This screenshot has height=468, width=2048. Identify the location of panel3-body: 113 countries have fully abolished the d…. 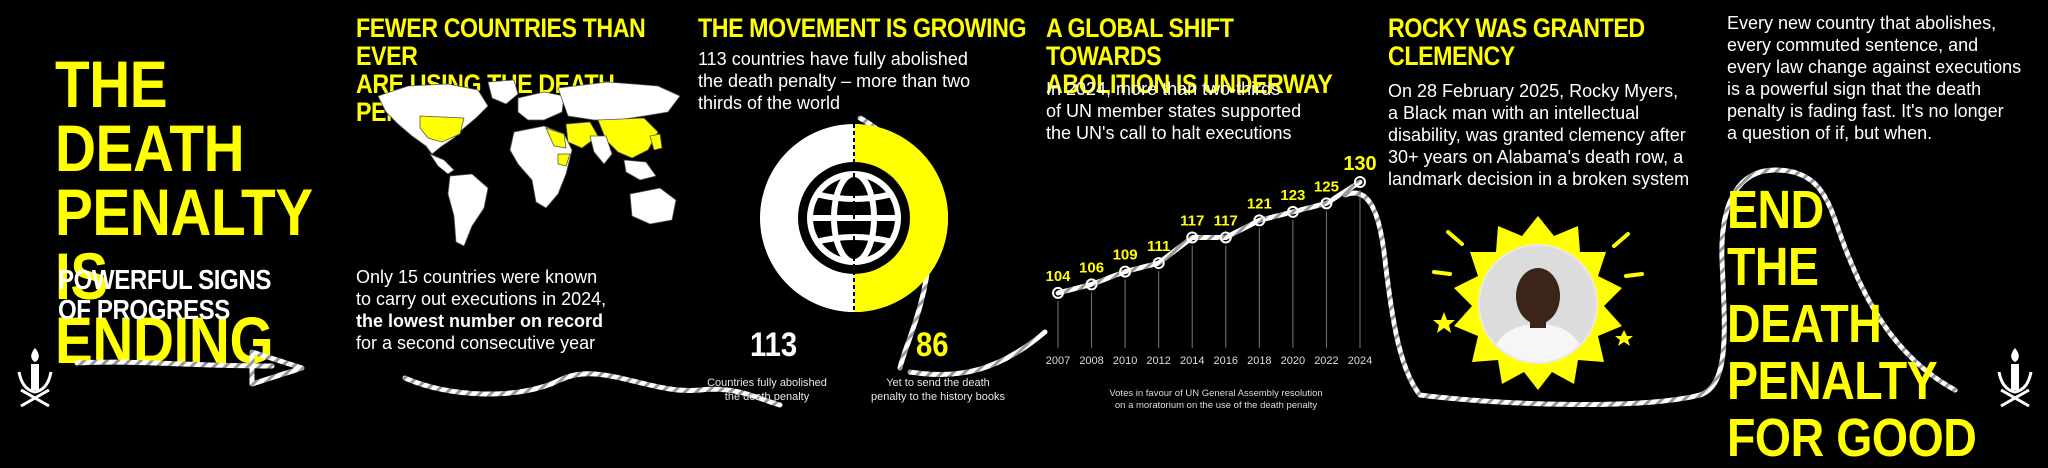
(858, 81).